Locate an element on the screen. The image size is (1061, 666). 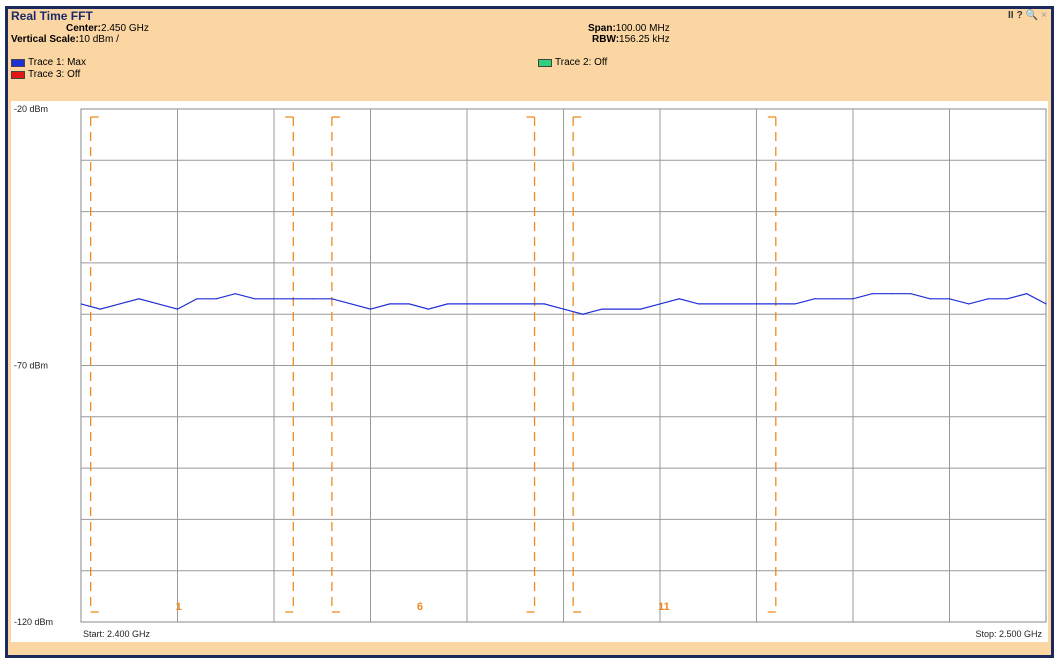
vertical-scale-value: 10 dBm / is located at coordinates (98, 39).